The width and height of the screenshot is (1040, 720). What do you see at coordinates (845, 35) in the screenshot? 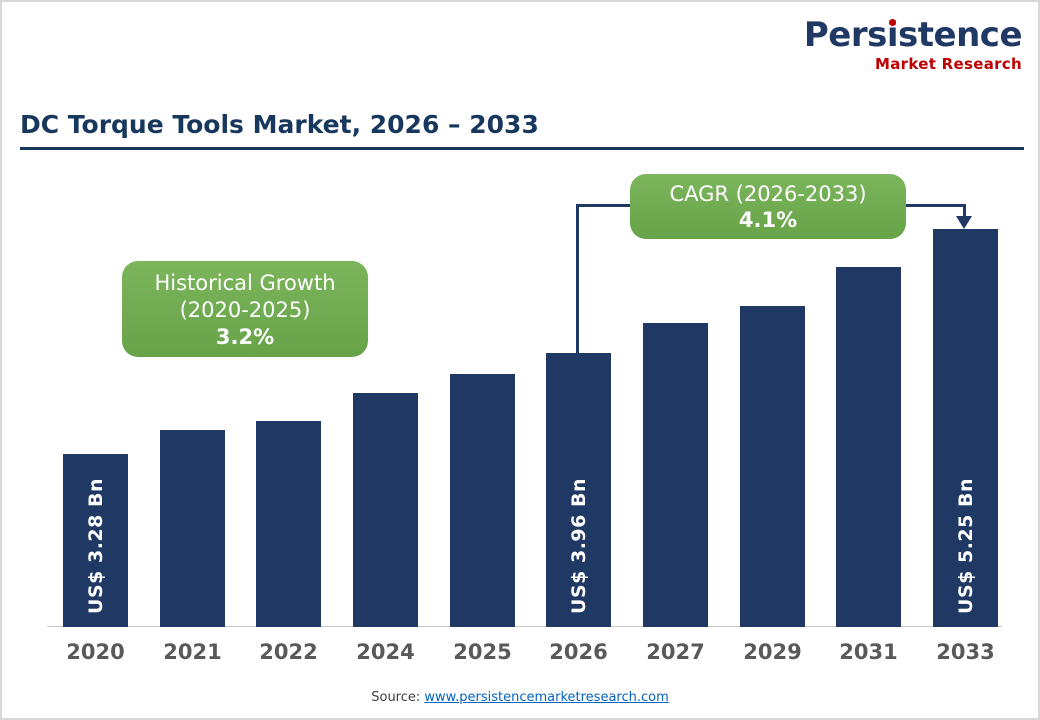
I see `logo-text-pre: Pers` at bounding box center [845, 35].